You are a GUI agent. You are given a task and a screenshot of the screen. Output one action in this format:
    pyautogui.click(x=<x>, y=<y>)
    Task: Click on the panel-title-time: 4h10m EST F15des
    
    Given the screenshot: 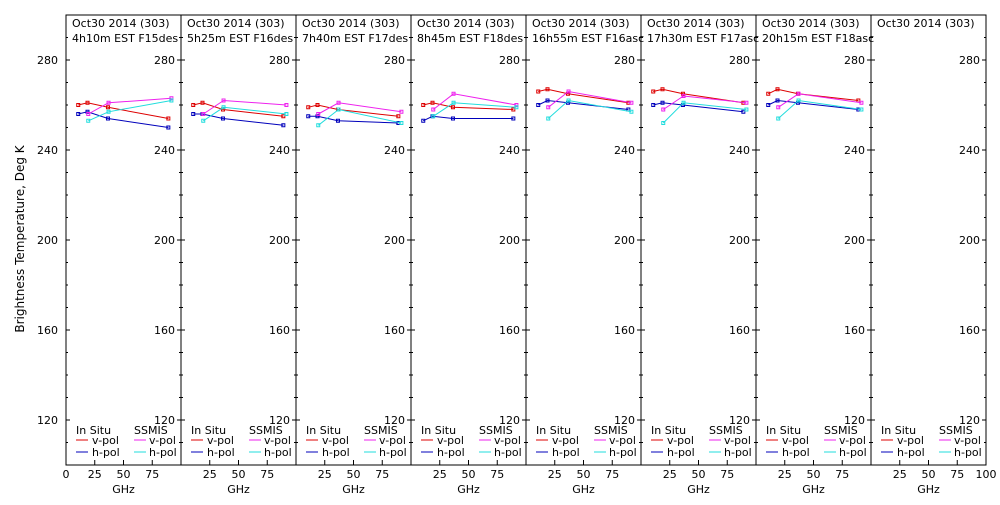 What is the action you would take?
    pyautogui.click(x=125, y=38)
    